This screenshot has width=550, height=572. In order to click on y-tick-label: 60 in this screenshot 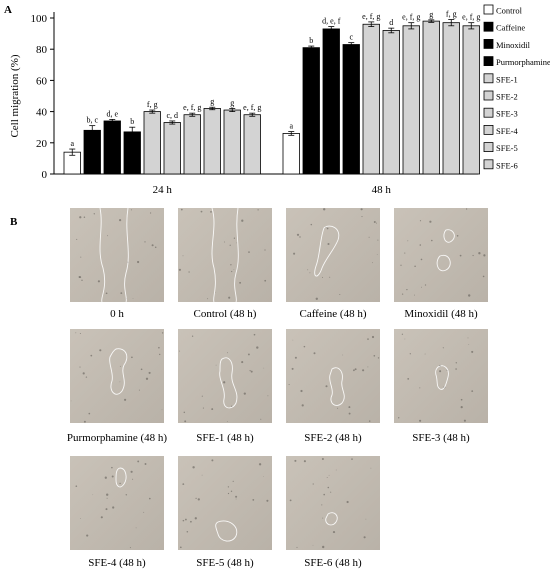, I will do `click(42, 81)`.